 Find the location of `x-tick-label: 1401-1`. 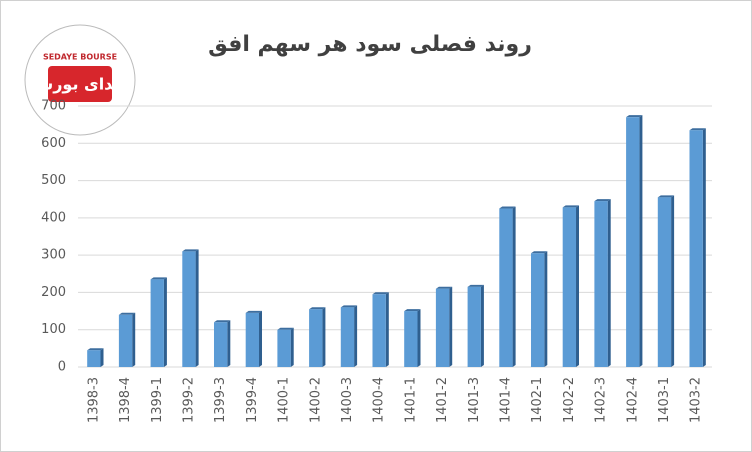

x-tick-label: 1401-1 is located at coordinates (410, 400).